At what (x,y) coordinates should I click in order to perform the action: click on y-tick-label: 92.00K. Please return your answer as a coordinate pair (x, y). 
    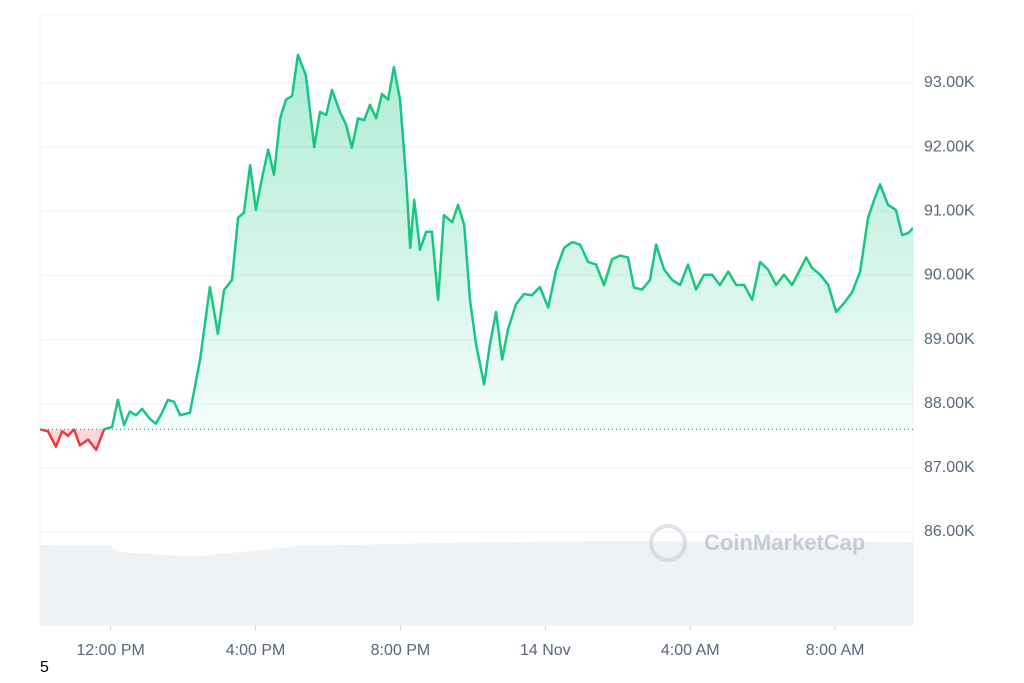
    Looking at the image, I should click on (949, 146).